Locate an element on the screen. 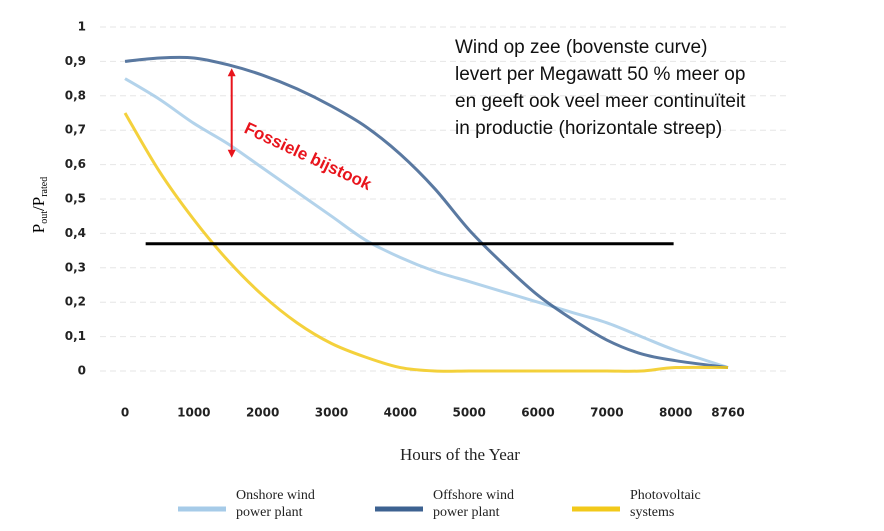  x-tick-label: 7000 is located at coordinates (606, 413).